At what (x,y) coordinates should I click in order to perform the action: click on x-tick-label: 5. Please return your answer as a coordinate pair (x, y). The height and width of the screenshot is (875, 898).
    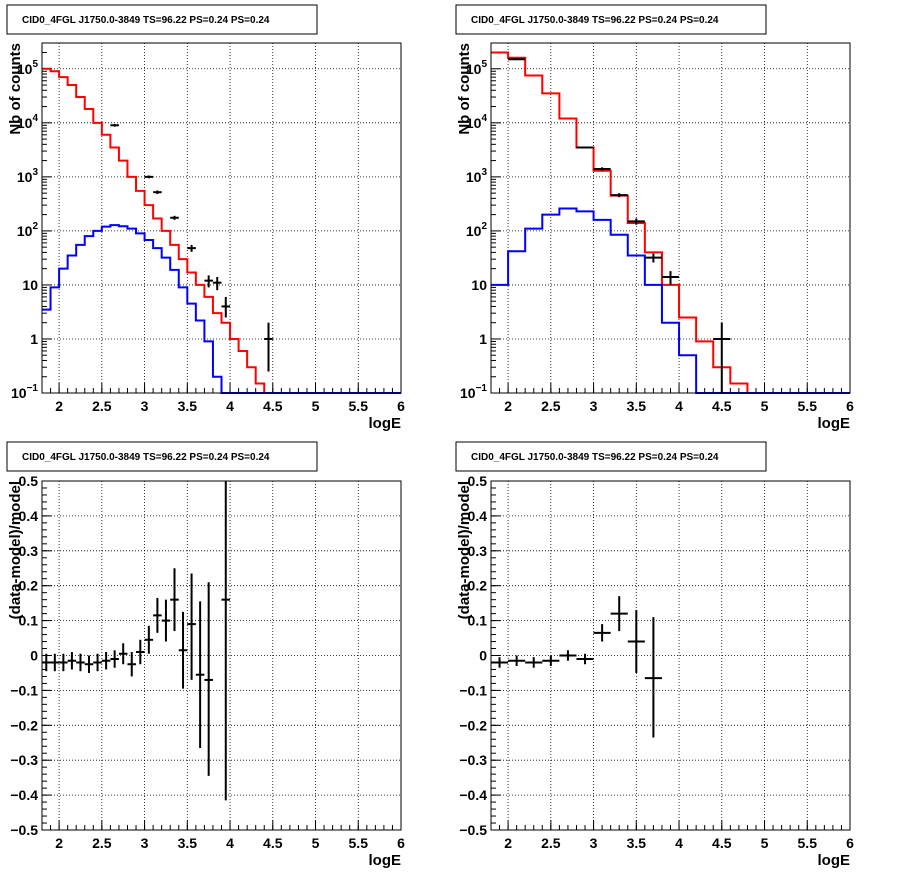
    Looking at the image, I should click on (316, 843).